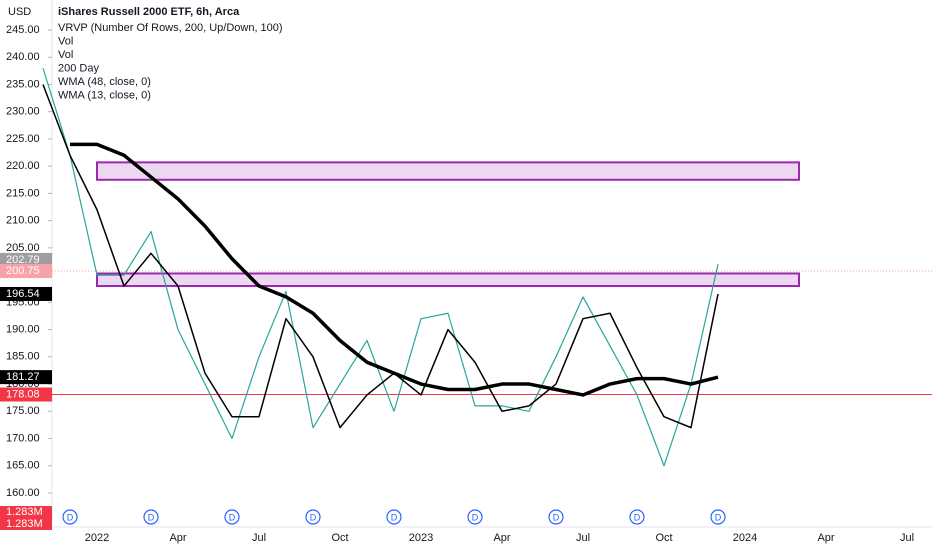 This screenshot has width=932, height=550. I want to click on y-tick-label: 215.00, so click(23, 193).